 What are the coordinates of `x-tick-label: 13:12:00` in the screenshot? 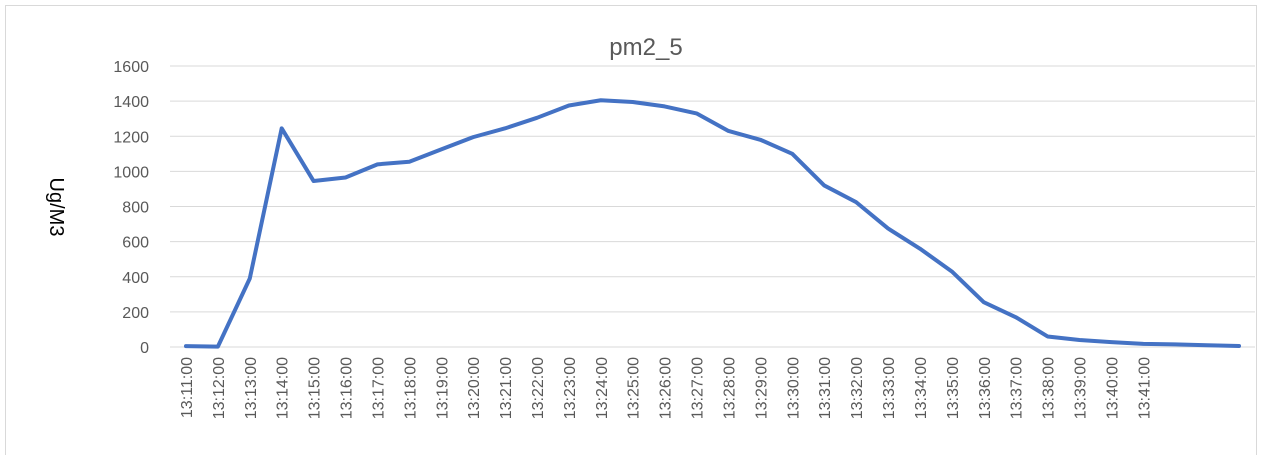 It's located at (219, 388).